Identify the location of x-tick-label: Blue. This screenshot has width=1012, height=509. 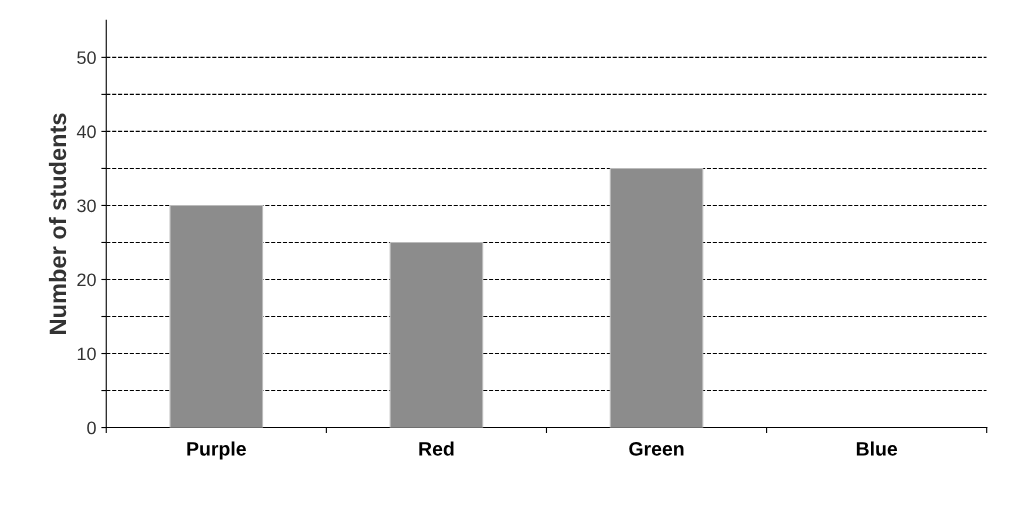
(877, 448).